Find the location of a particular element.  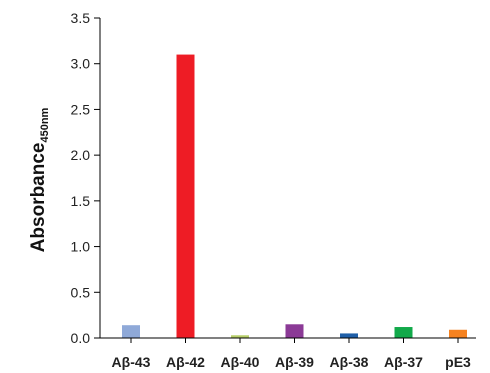

y-tick-label: 1.5 is located at coordinates (81, 201).